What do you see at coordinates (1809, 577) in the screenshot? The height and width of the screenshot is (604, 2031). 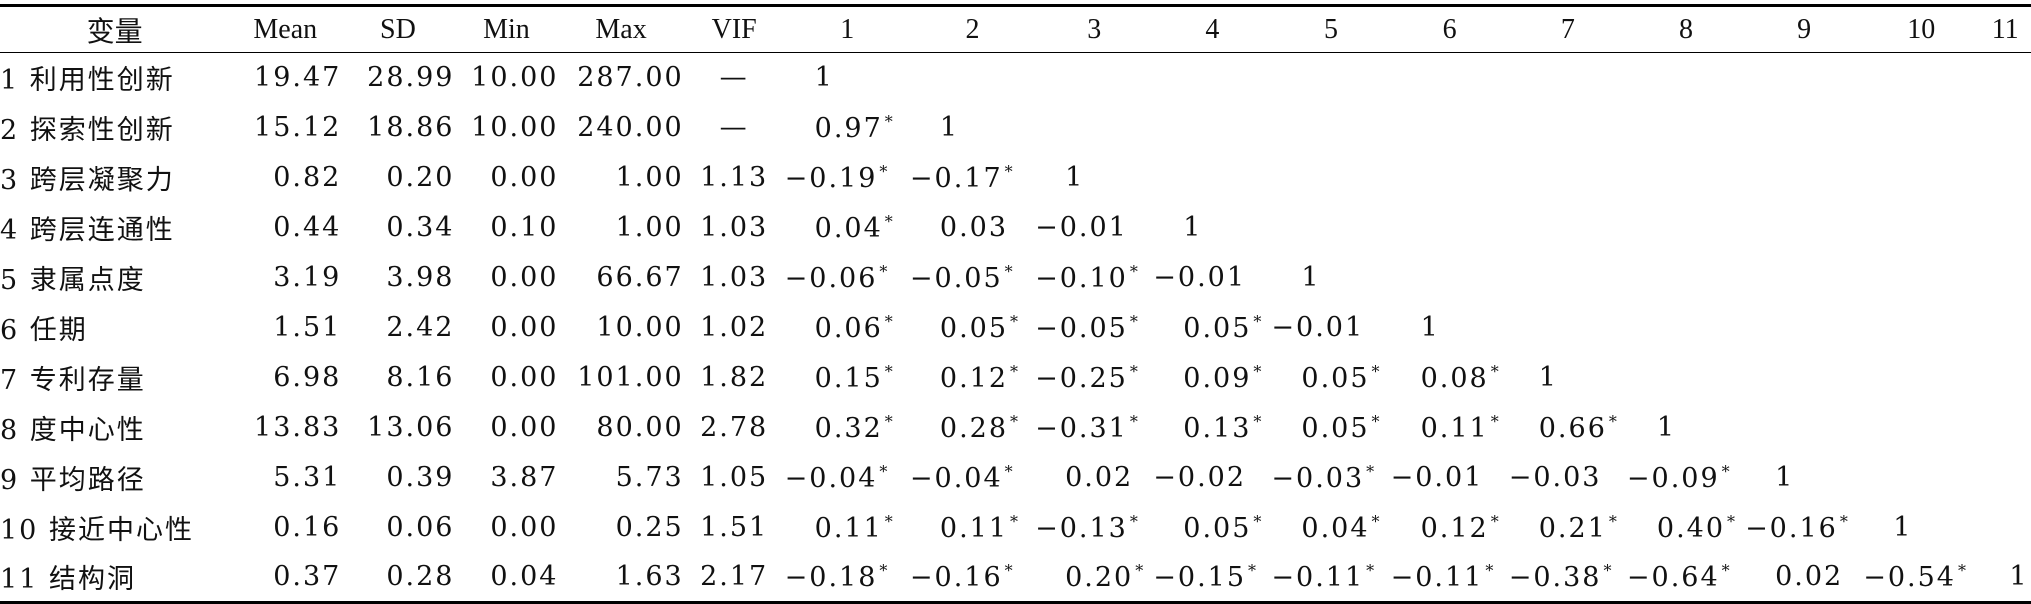 I see `correlation-value: 0.02` at bounding box center [1809, 577].